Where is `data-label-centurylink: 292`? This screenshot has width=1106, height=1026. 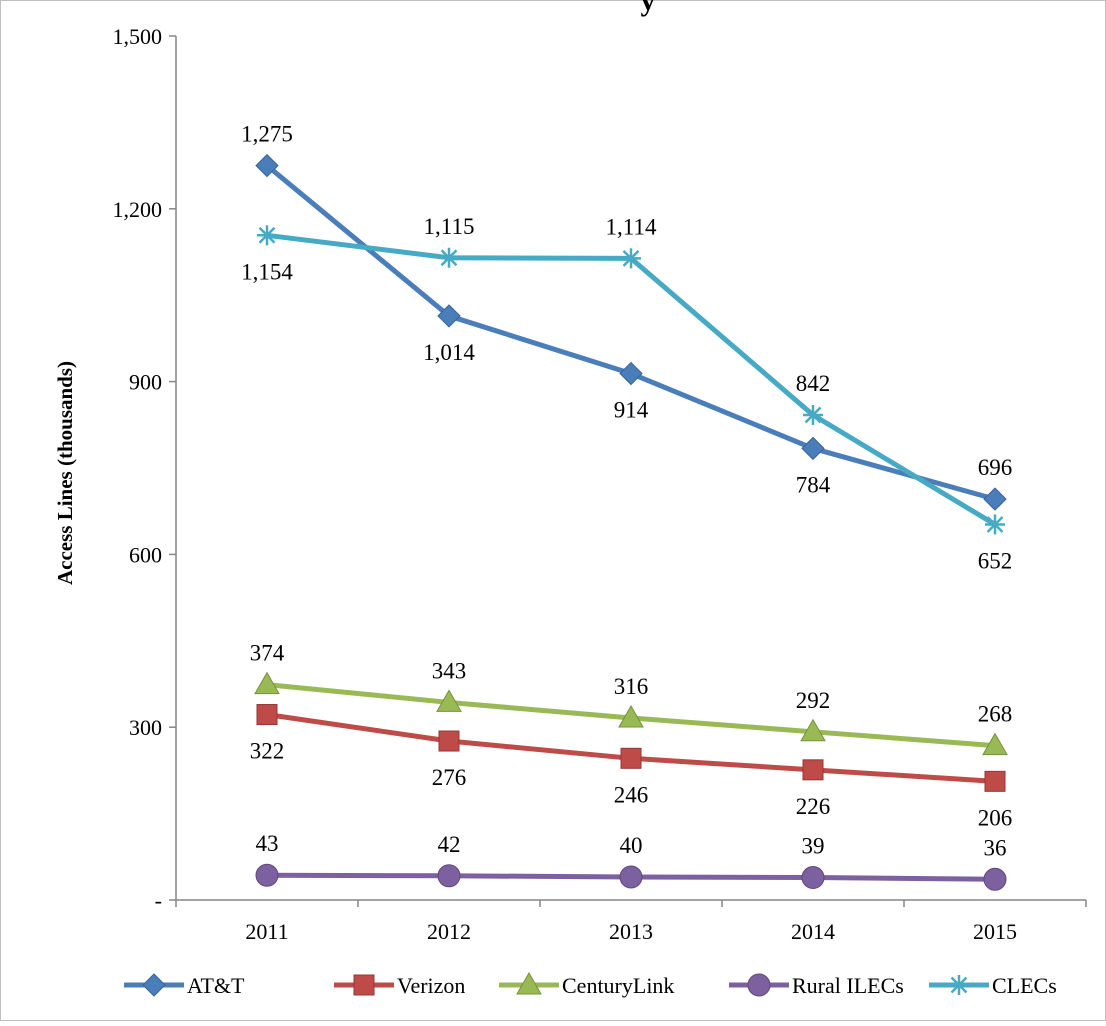
data-label-centurylink: 292 is located at coordinates (813, 700).